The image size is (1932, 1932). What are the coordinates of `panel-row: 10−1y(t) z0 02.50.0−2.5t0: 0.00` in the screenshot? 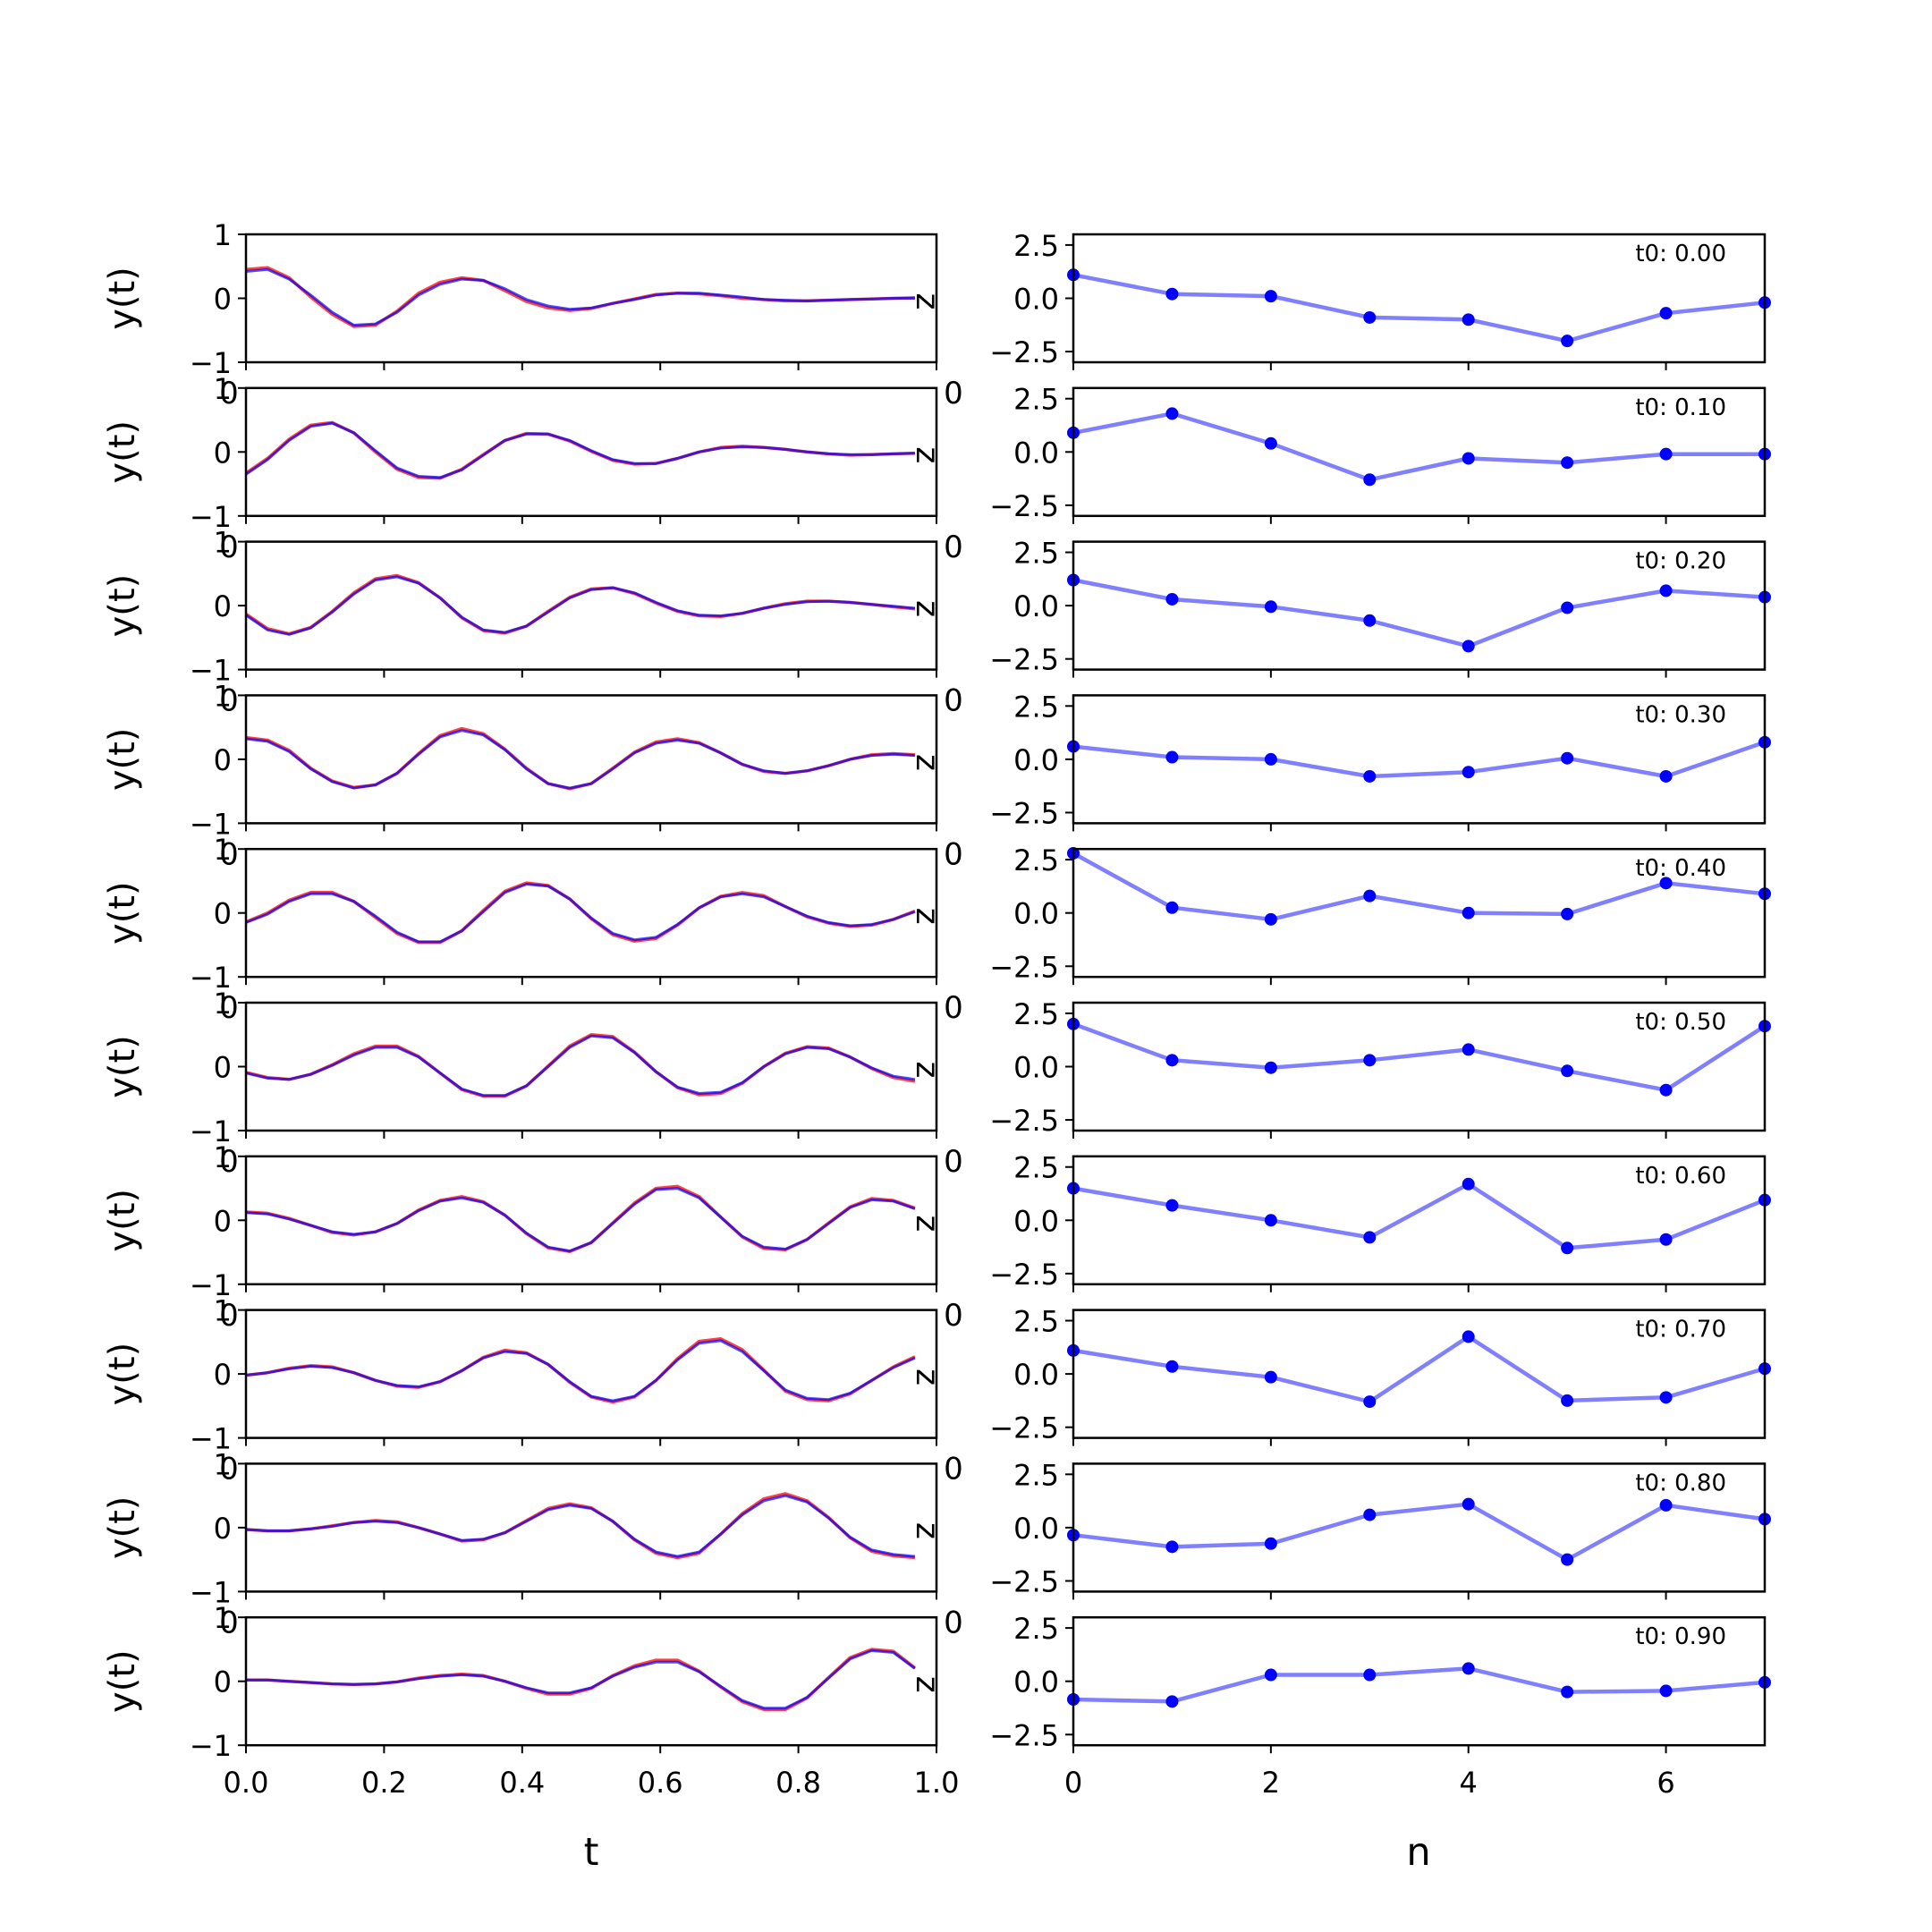 It's located at (936, 314).